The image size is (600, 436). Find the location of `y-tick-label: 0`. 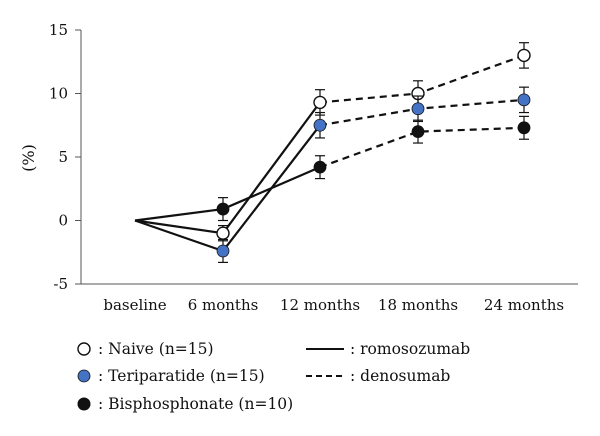

y-tick-label: 0 is located at coordinates (63, 221).